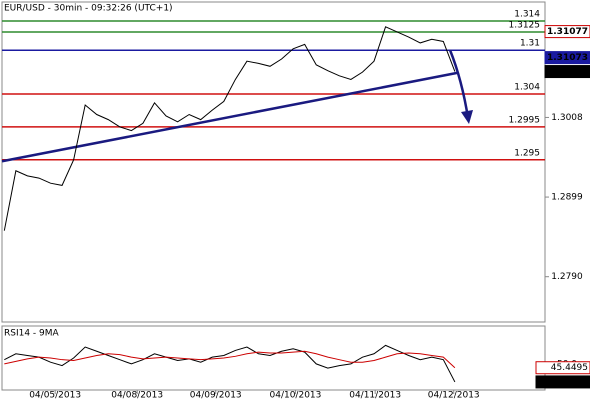 The image size is (590, 400). Describe the element at coordinates (137, 395) in the screenshot. I see `x-tick-label: 04/08/2013` at that location.